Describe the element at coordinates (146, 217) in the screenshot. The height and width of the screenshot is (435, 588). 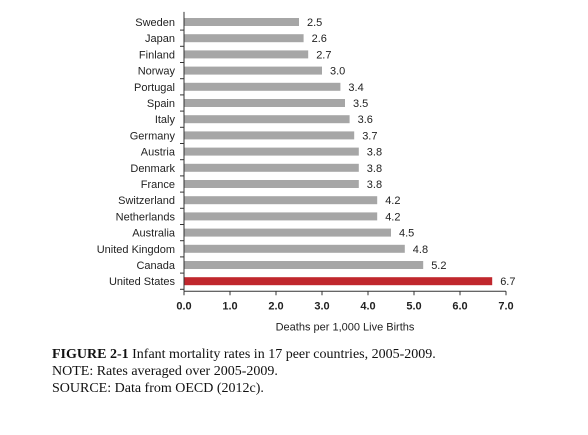
I see `category-label: Netherlands` at that location.